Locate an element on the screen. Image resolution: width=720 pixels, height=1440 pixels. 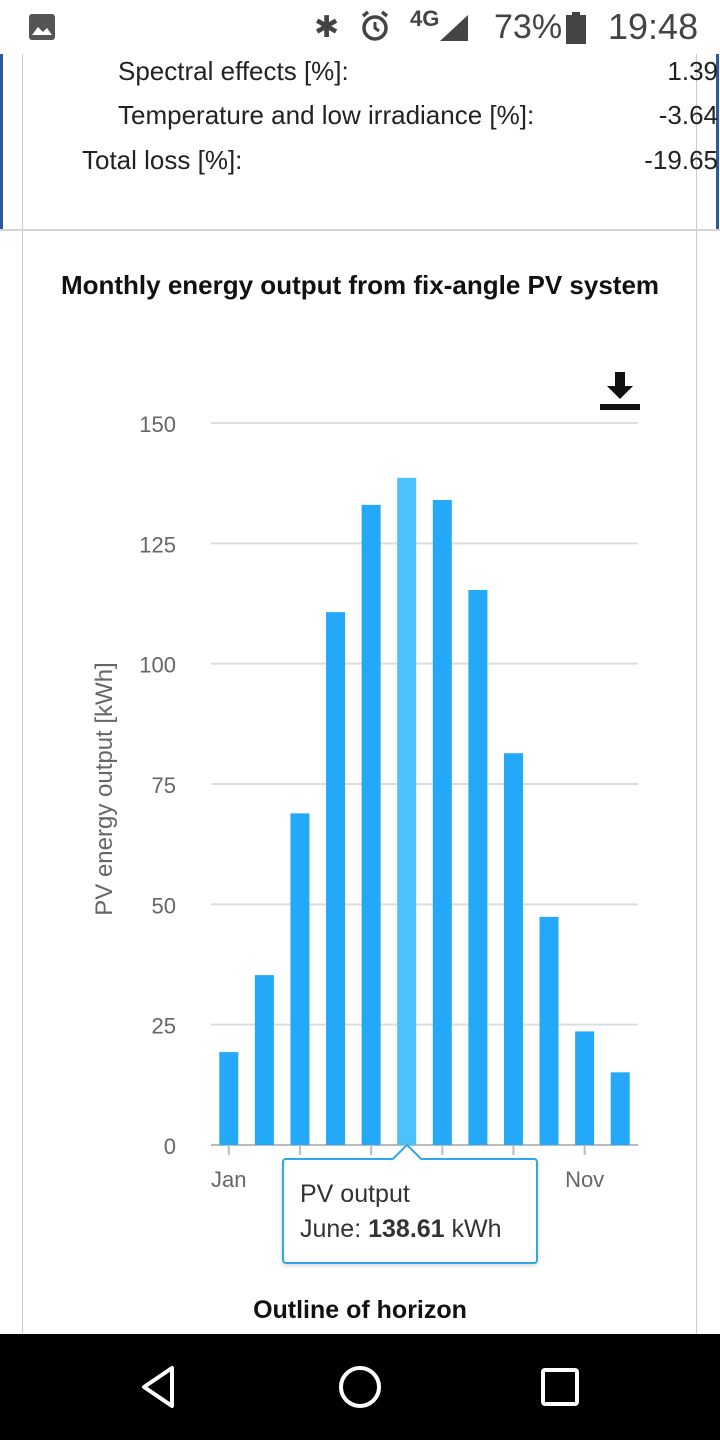
y-tick-label: 125 is located at coordinates (157, 544).